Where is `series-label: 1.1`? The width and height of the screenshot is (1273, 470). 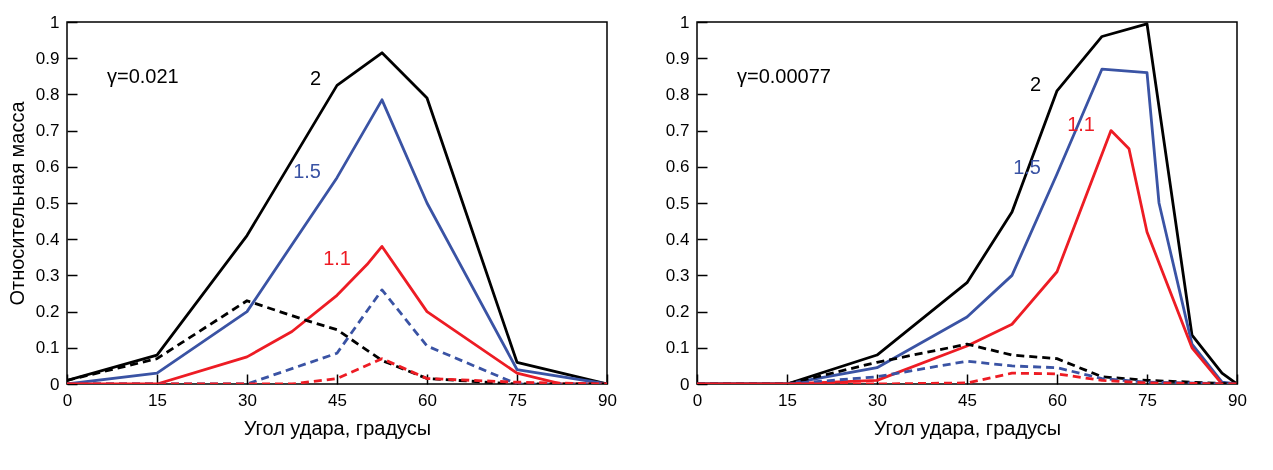 series-label: 1.1 is located at coordinates (337, 257).